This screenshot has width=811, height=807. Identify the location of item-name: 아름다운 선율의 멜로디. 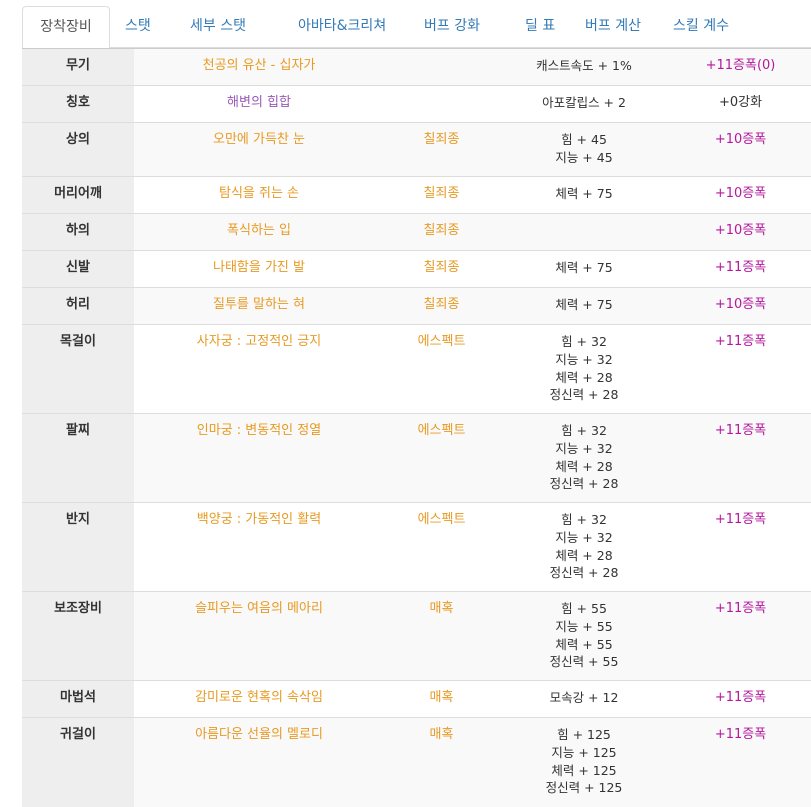
(259, 762).